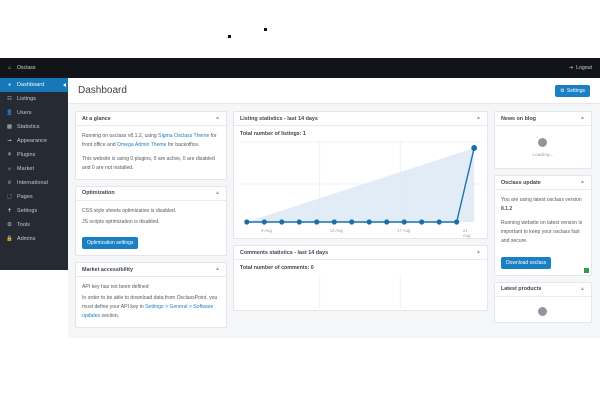 This screenshot has width=600, height=400. Describe the element at coordinates (121, 221) in the screenshot. I see `optimization-js-status: JS scripts optimization is disabled.` at that location.